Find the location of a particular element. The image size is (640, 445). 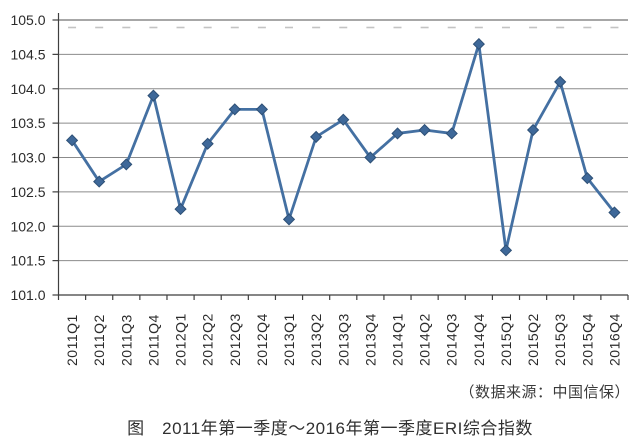

x-axis-label: 2014Q4 is located at coordinates (479, 339).